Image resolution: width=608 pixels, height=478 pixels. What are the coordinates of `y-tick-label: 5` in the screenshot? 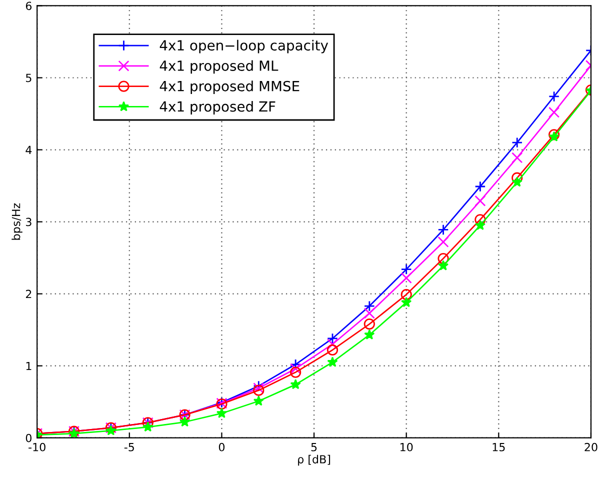 It's located at (29, 78).